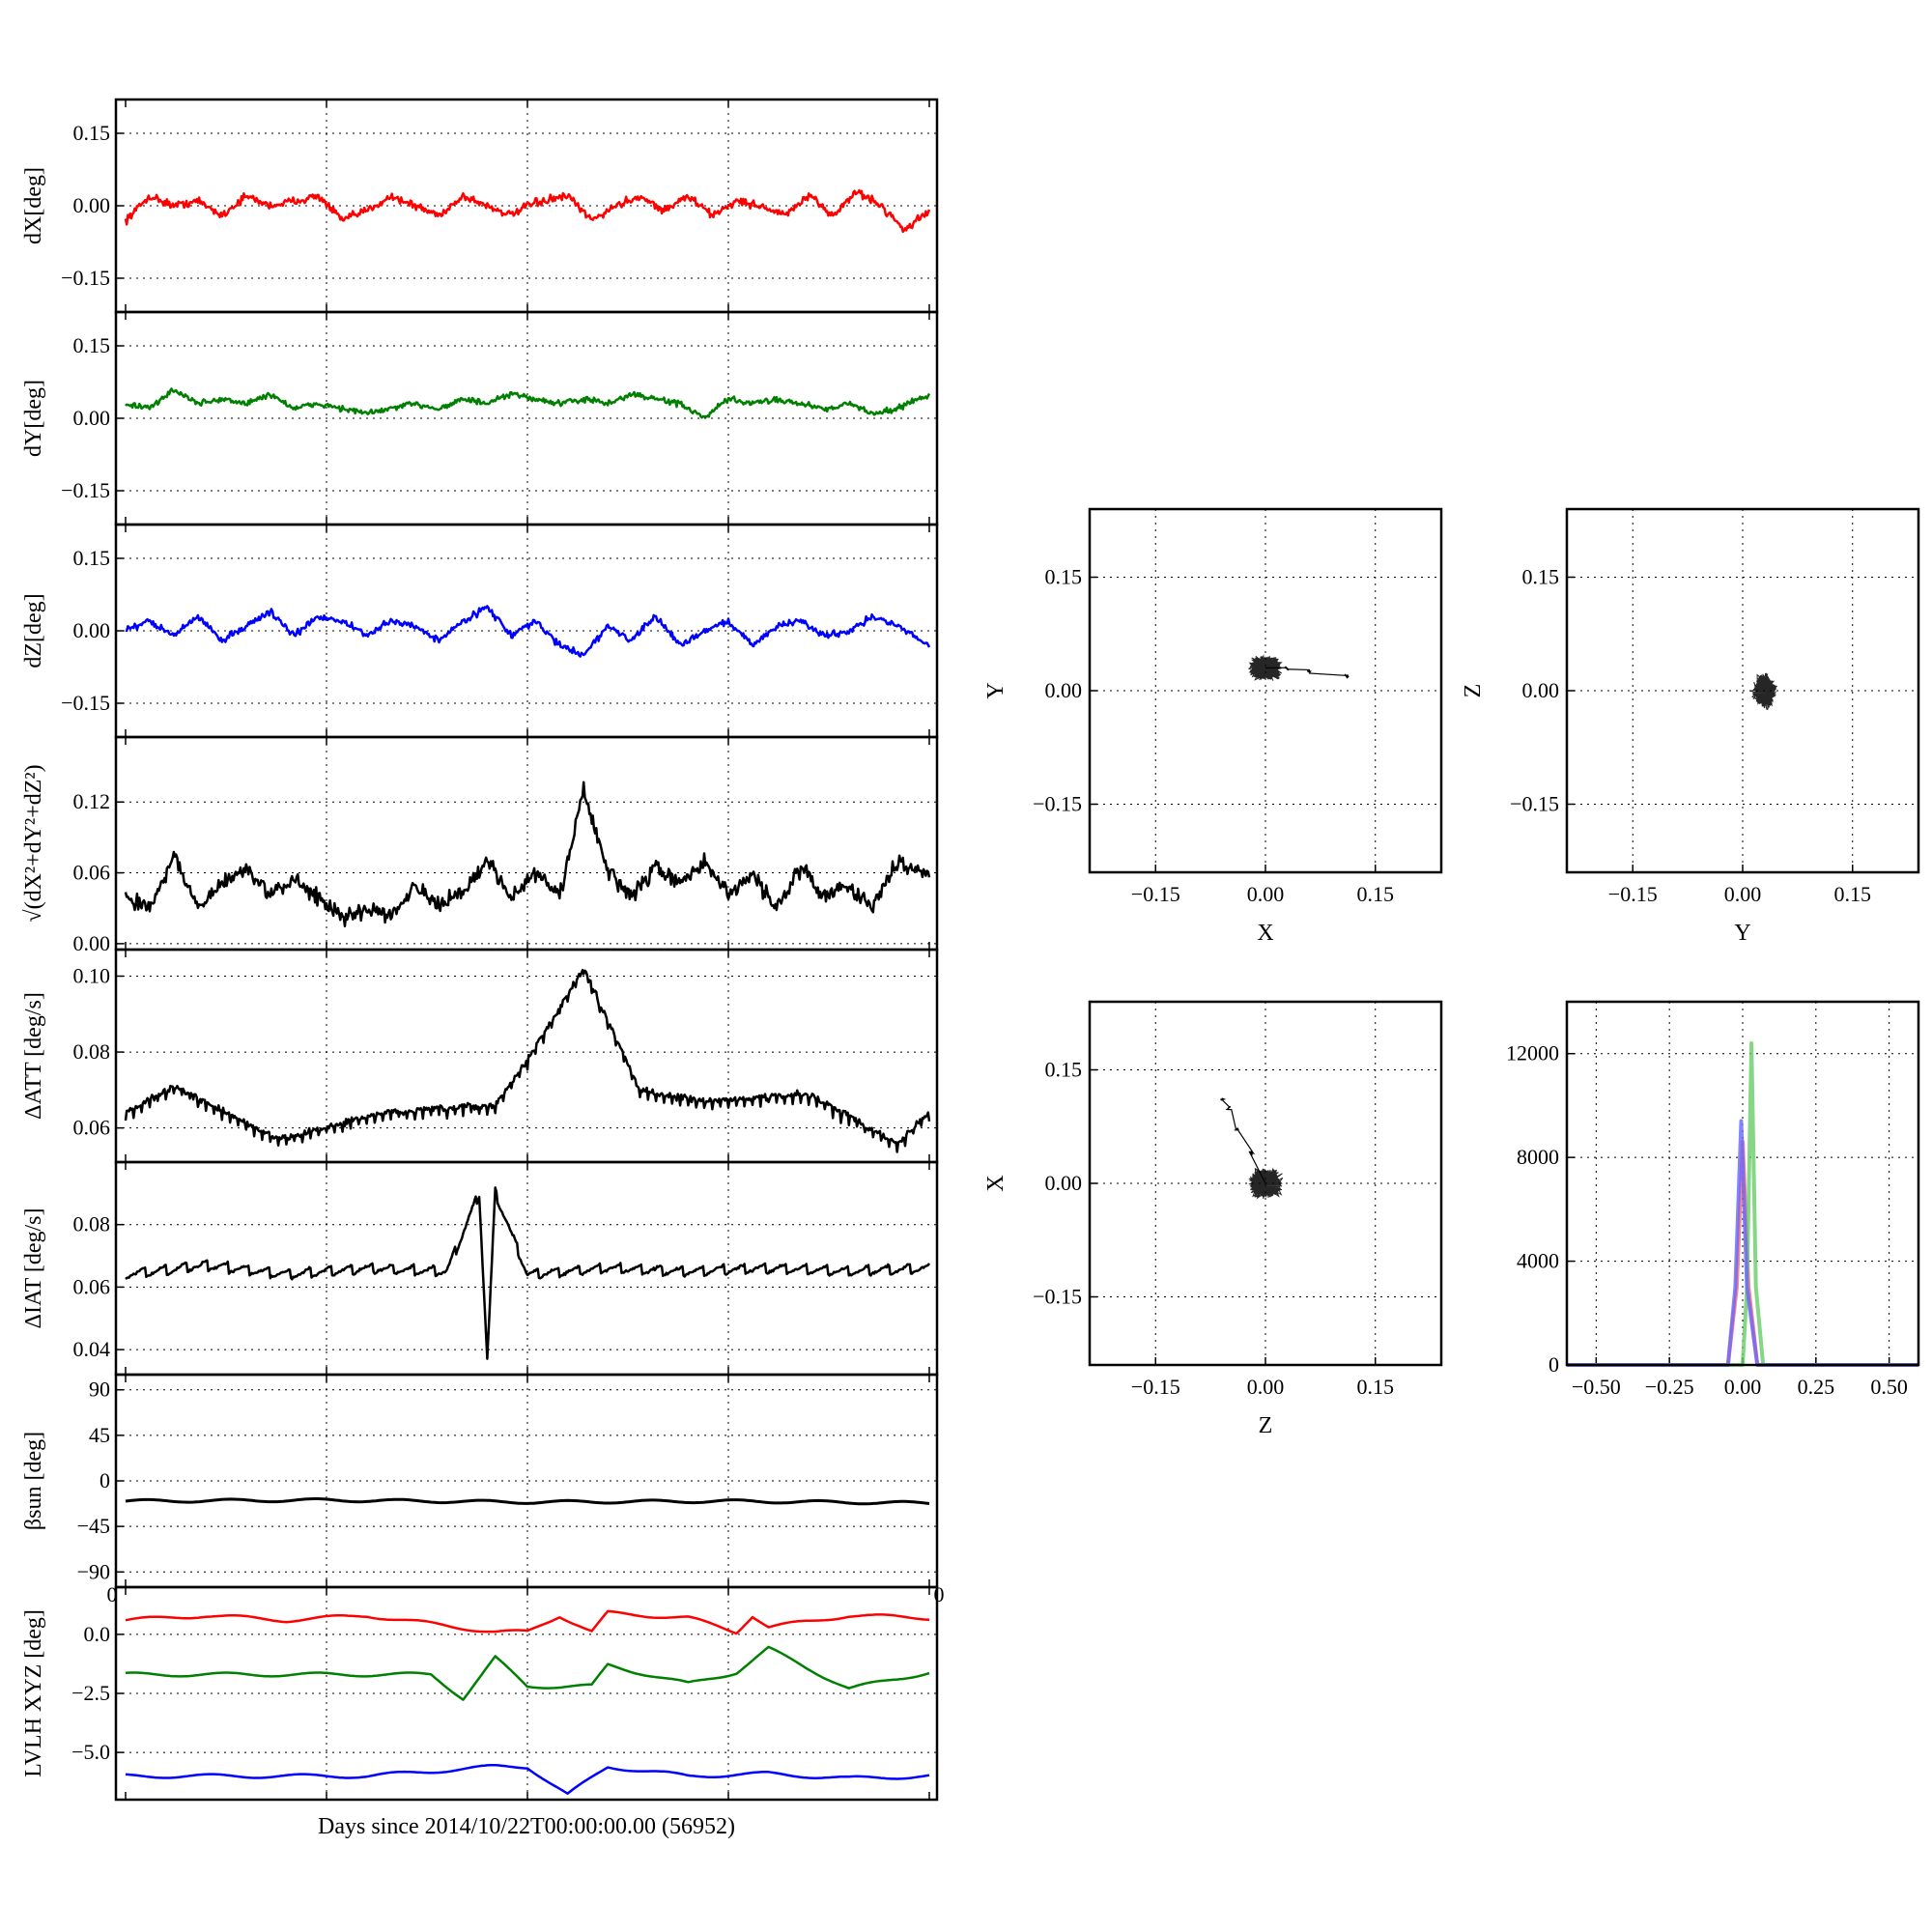 This screenshot has width=1932, height=1932. Describe the element at coordinates (92, 801) in the screenshot. I see `y-tick-label: 0.12` at that location.